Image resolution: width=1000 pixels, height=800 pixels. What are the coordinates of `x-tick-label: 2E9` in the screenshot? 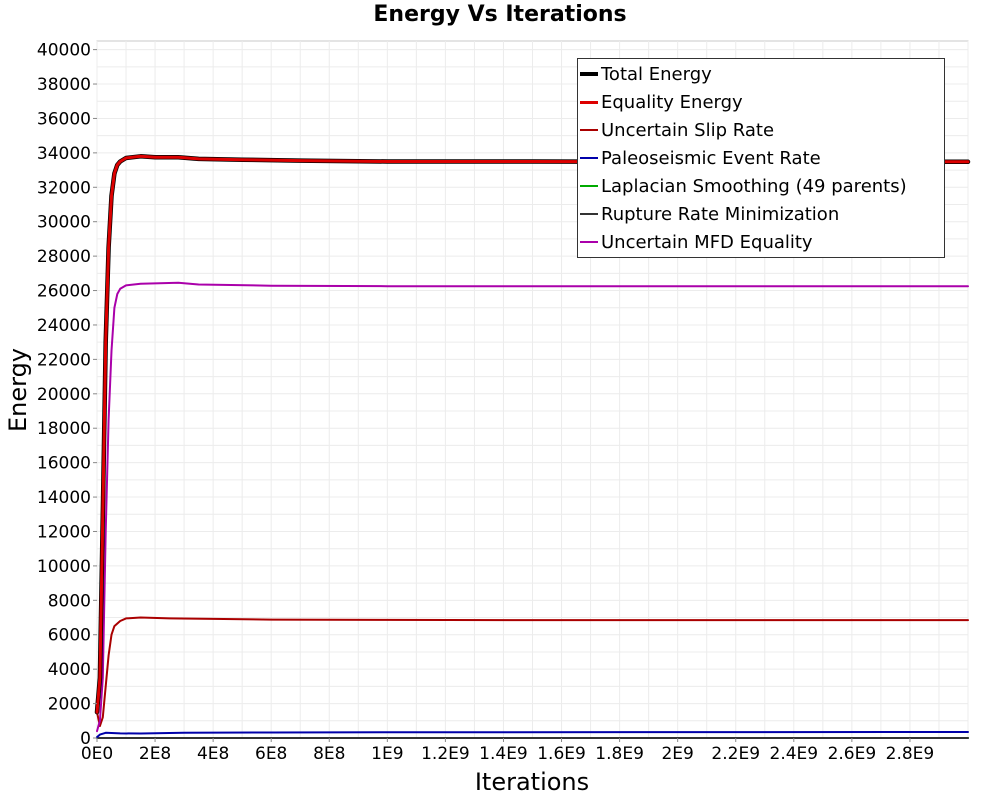 It's located at (677, 754).